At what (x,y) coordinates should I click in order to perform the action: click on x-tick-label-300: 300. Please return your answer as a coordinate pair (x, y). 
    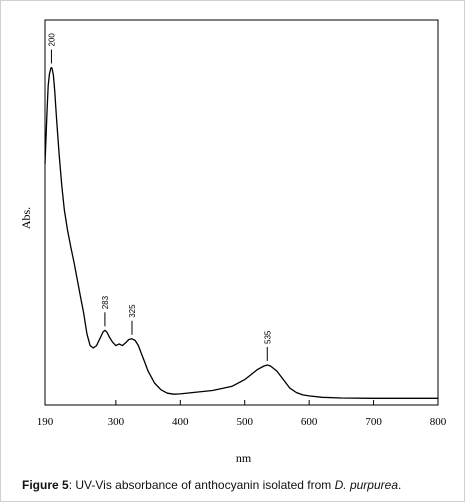
    Looking at the image, I should click on (116, 422).